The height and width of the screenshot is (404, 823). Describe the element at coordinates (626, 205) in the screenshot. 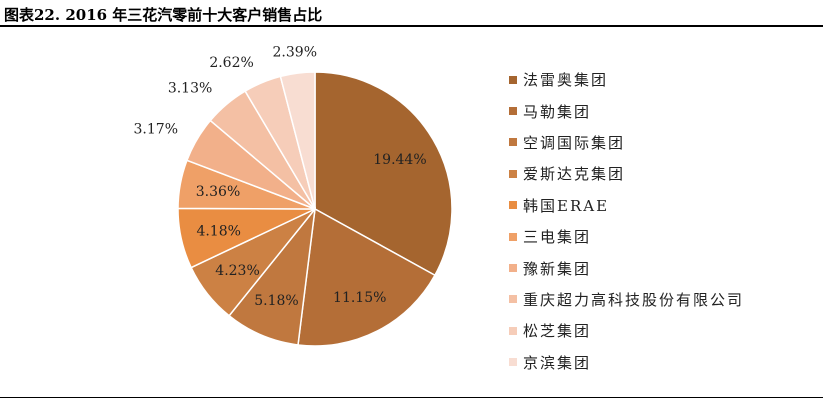

I see `legend-item: 韩国ERAE` at that location.